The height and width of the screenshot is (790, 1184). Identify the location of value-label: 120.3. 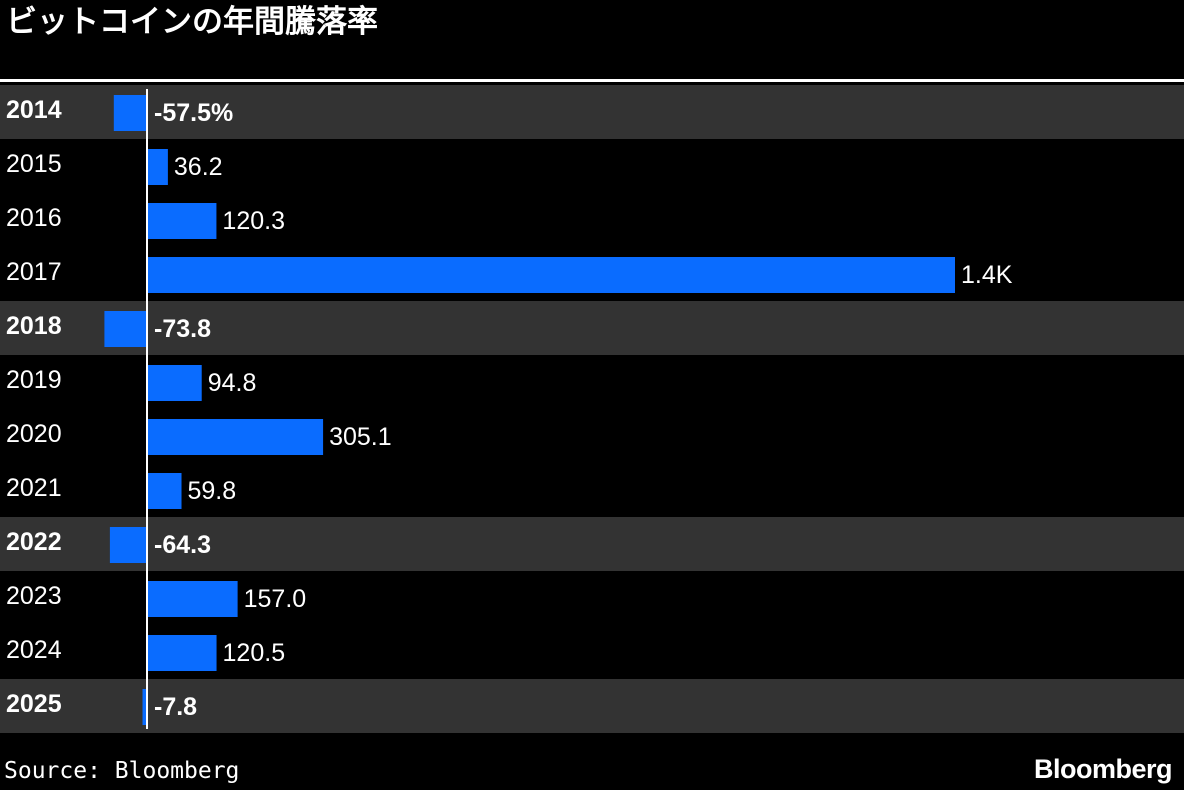
(253, 221).